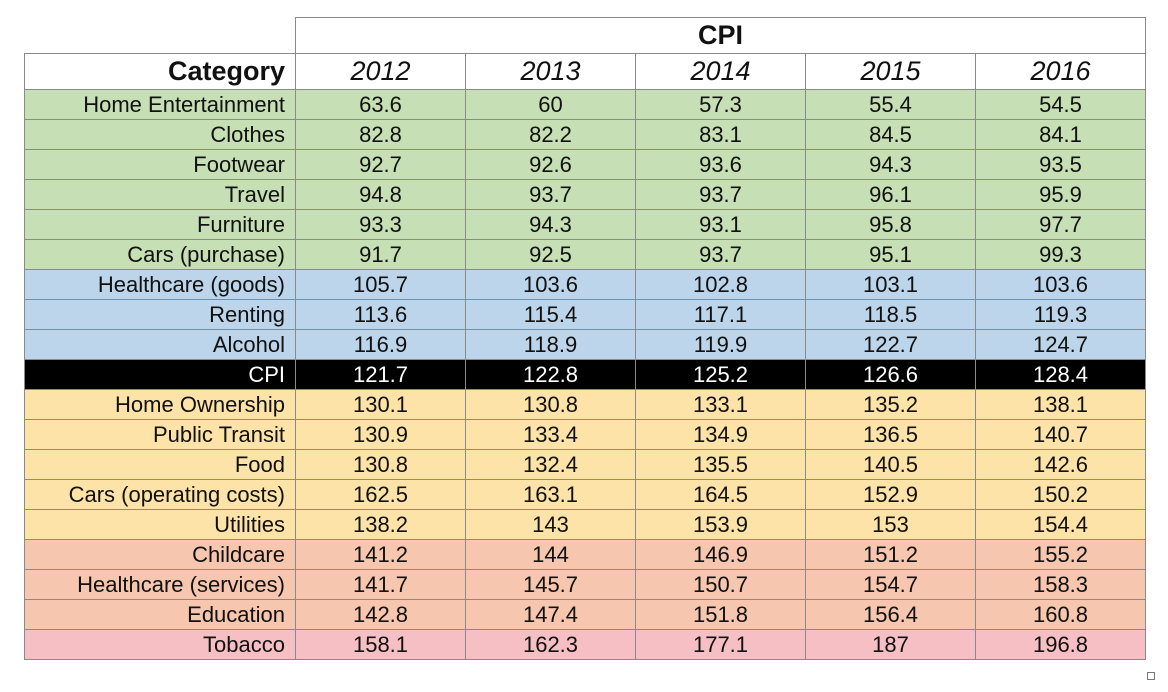  What do you see at coordinates (1060, 164) in the screenshot?
I see `value-cell: 93.5` at bounding box center [1060, 164].